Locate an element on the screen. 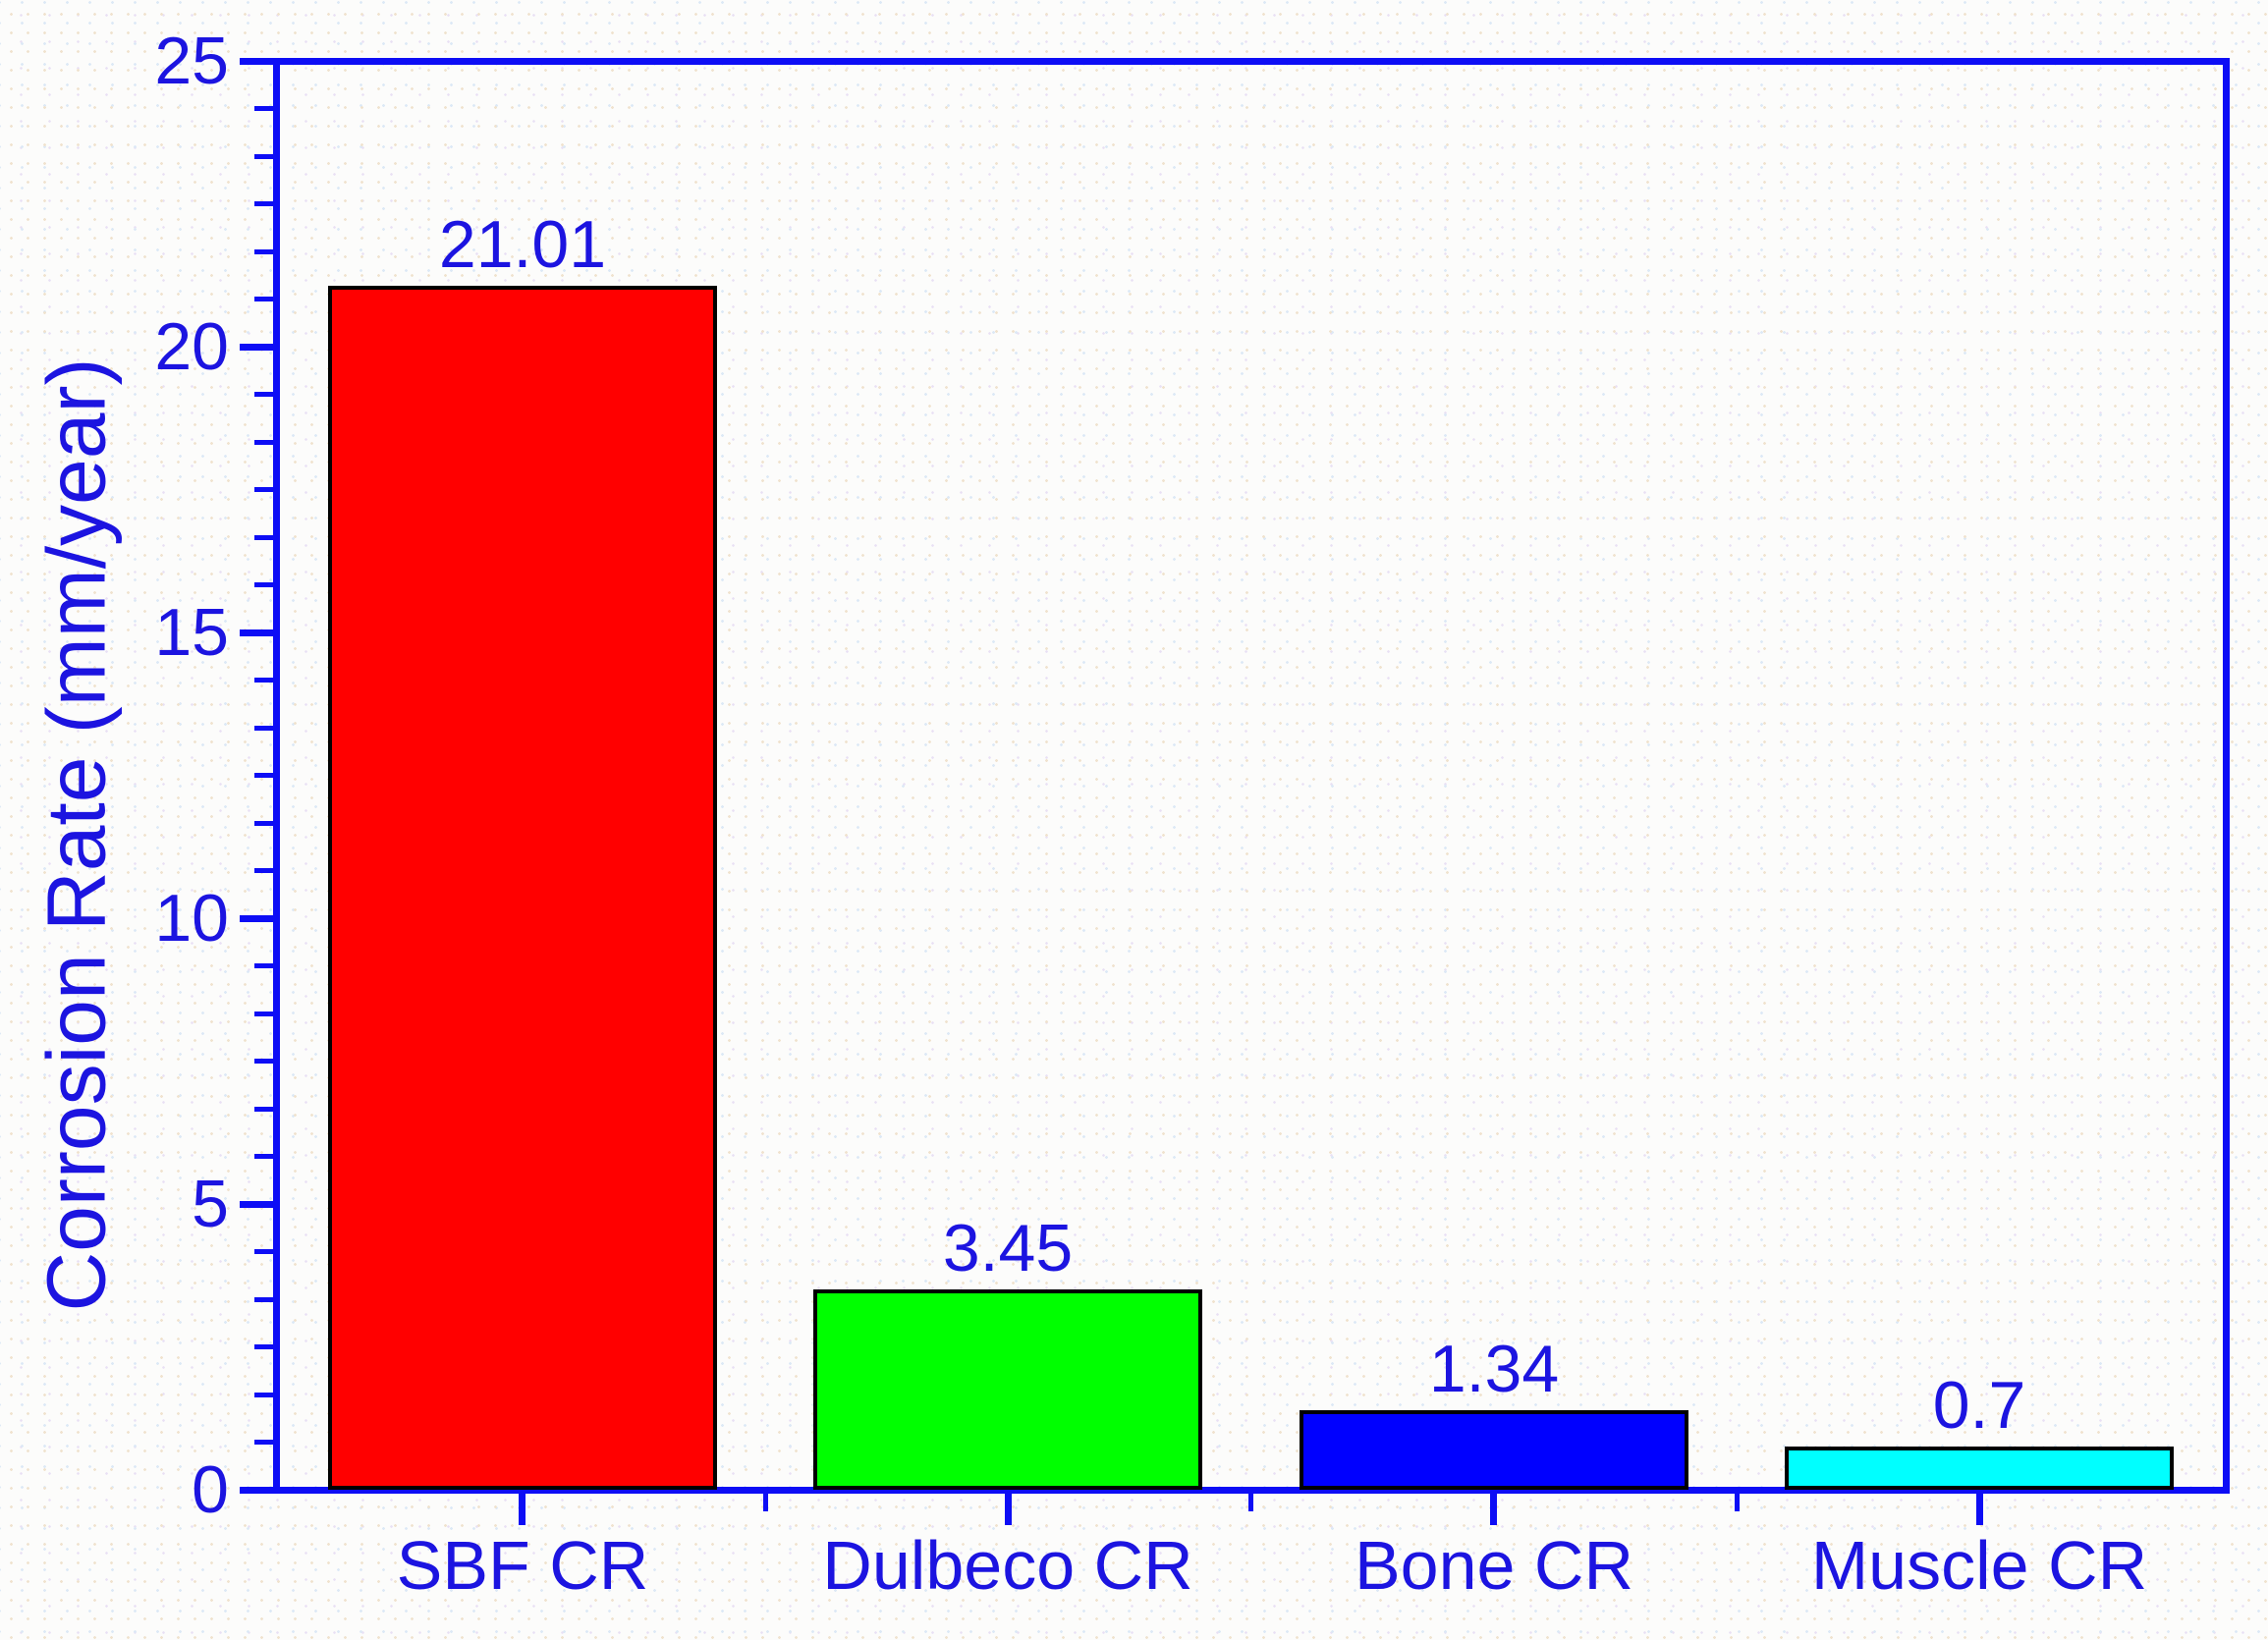 This screenshot has width=2268, height=1640. y-tick-label: 5 is located at coordinates (210, 1204).